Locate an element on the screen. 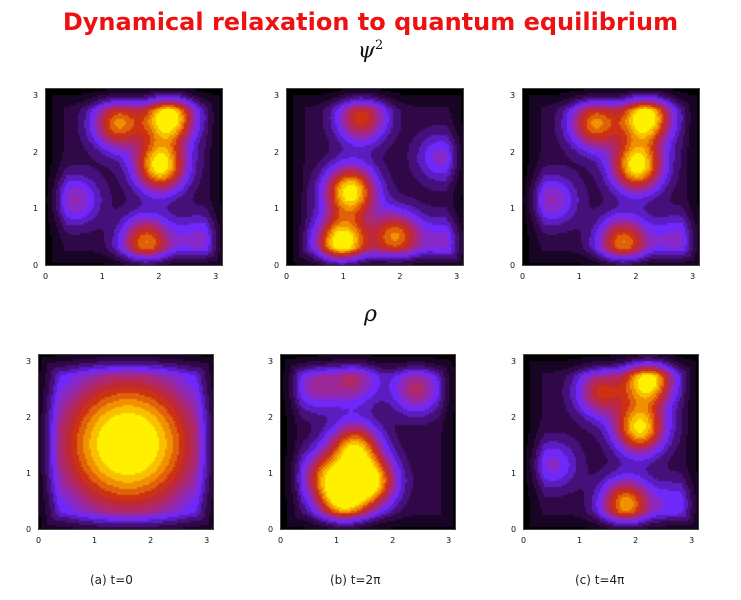 The height and width of the screenshot is (600, 741). row-label-psi2: ψ2 is located at coordinates (370, 50).